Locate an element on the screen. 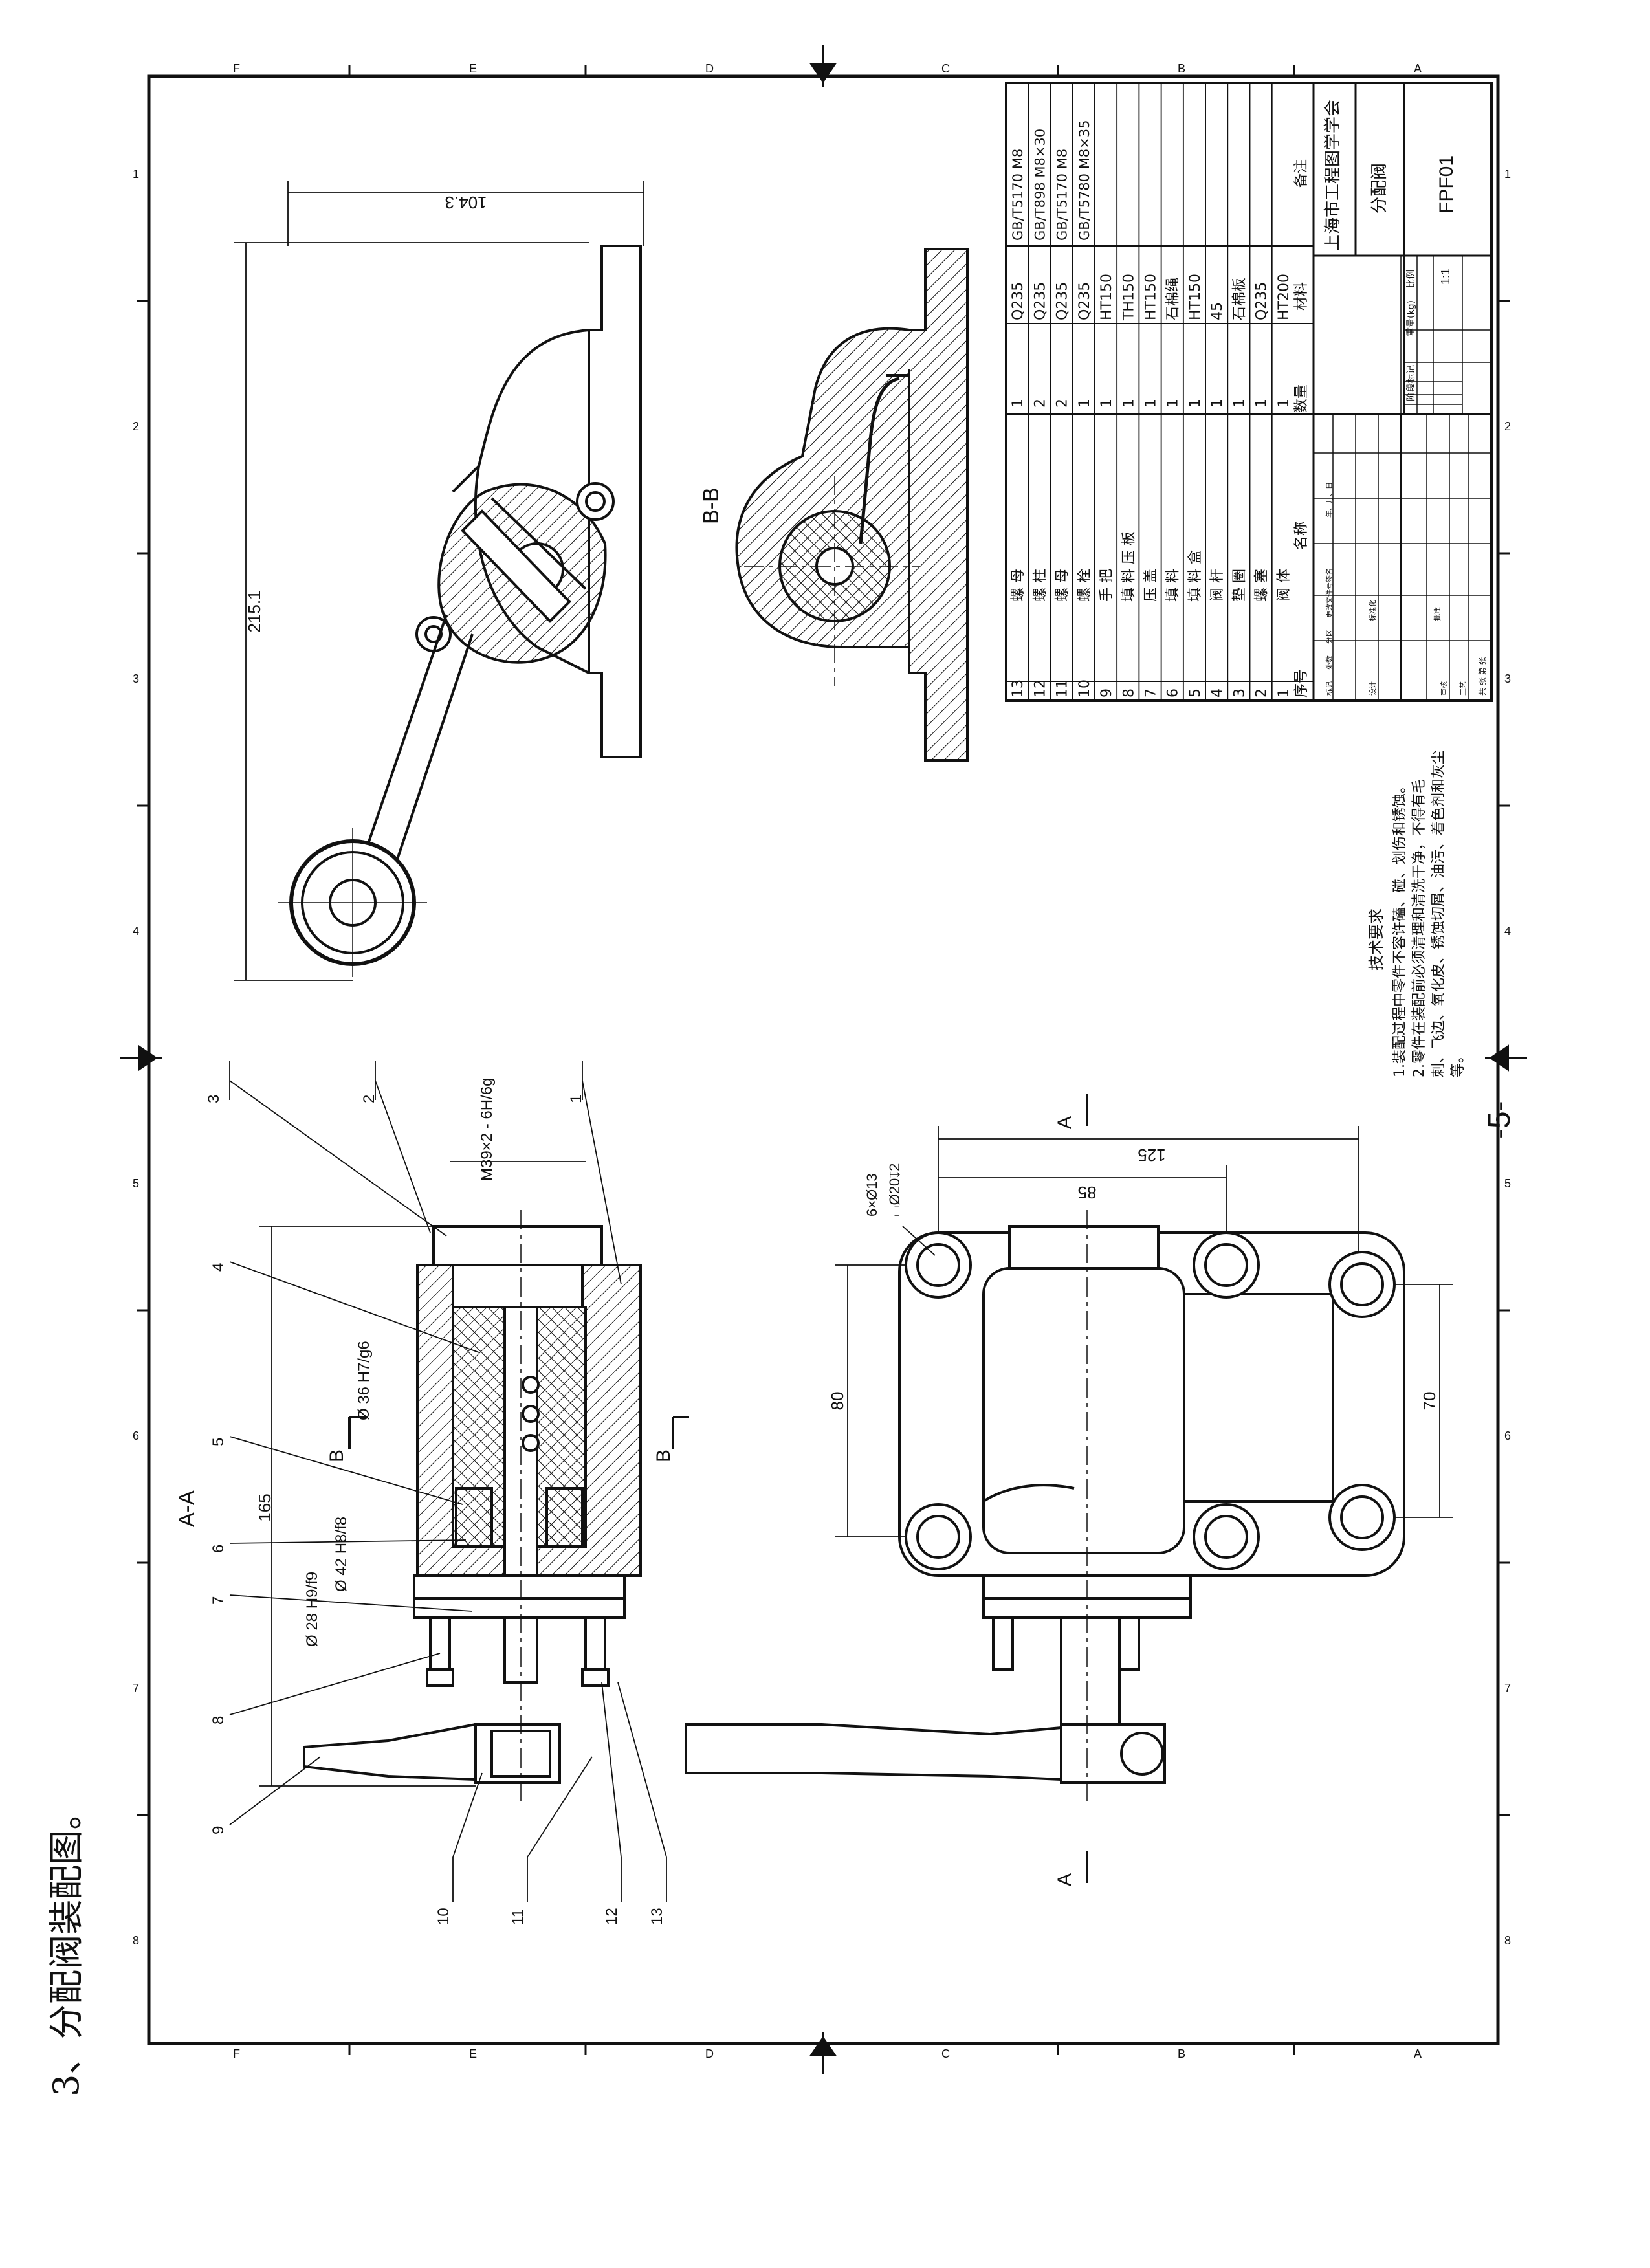 This screenshot has height=2268, width=1650. bom-cell-no: 11 is located at coordinates (1063, 688).